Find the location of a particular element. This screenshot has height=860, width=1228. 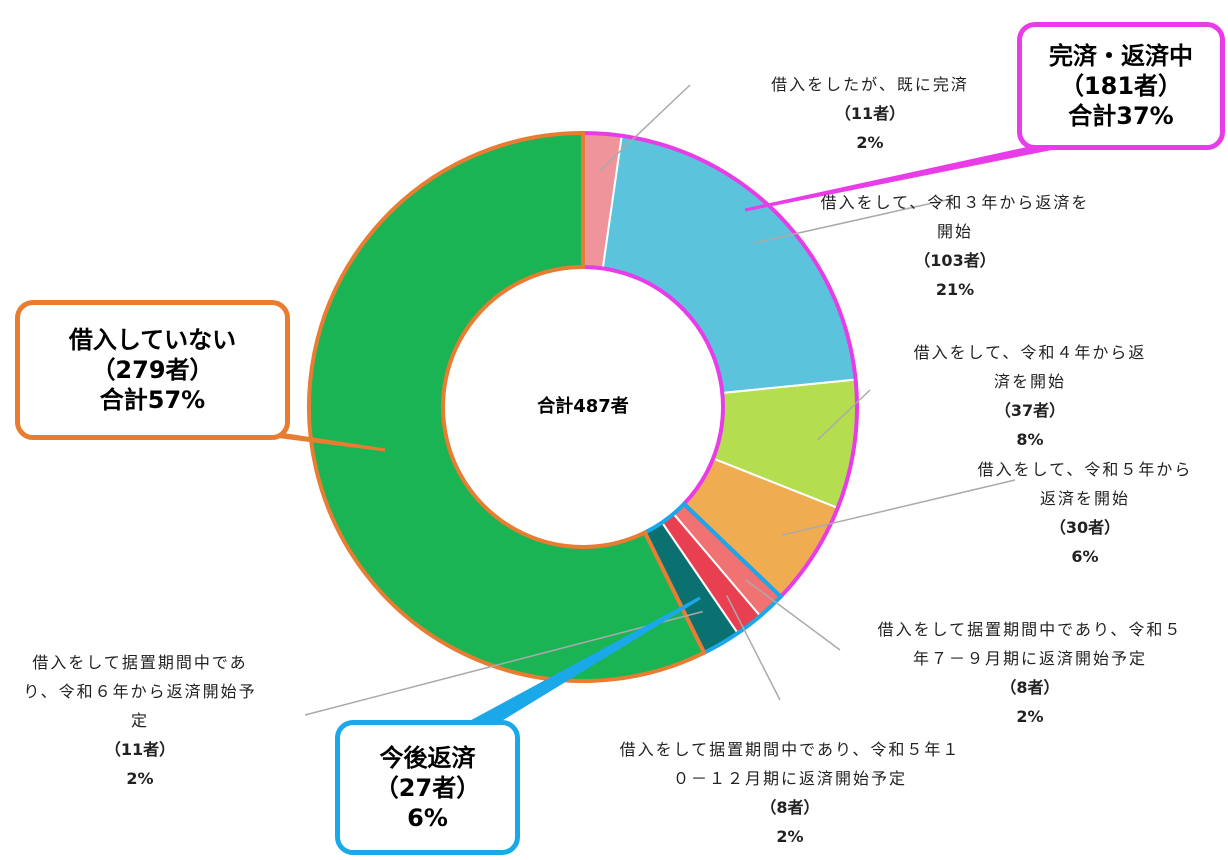

category-label: 借入をして据置期間中であり、令和５年１０－１２月期に返済開始予定 is located at coordinates (790, 764).